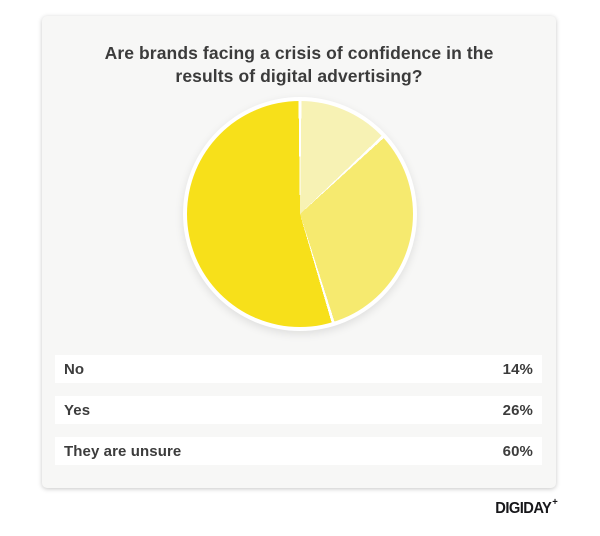 This screenshot has width=600, height=536. Describe the element at coordinates (517, 369) in the screenshot. I see `legend-value: 14%` at that location.